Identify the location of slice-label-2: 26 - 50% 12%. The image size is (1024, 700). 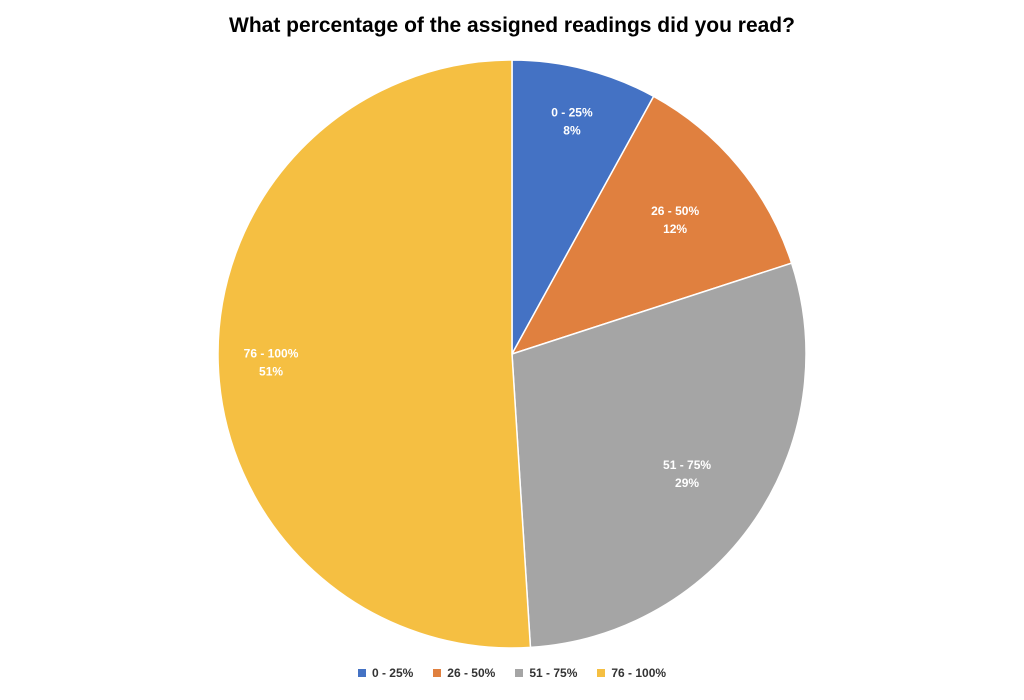
(675, 220).